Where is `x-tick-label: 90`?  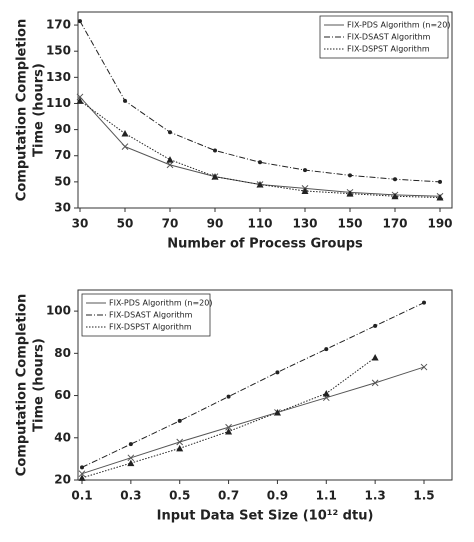
x-tick-label: 90 is located at coordinates (215, 224).